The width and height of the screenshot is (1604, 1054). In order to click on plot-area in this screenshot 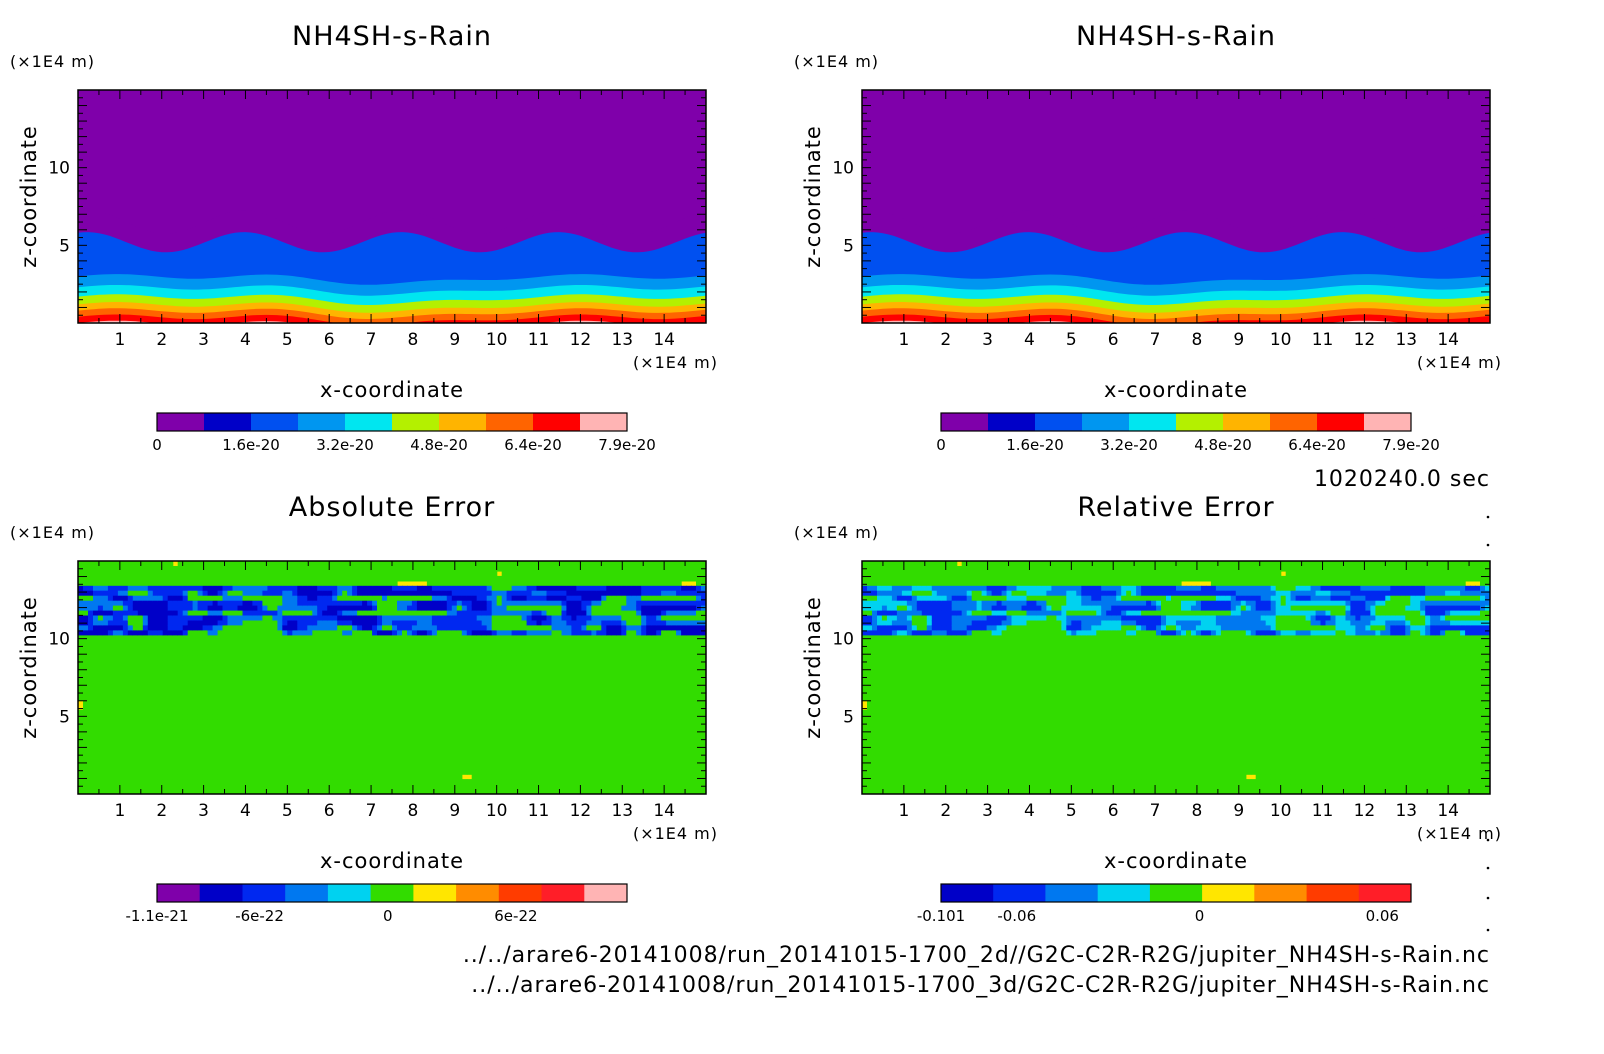, I will do `click(1176, 206)`.